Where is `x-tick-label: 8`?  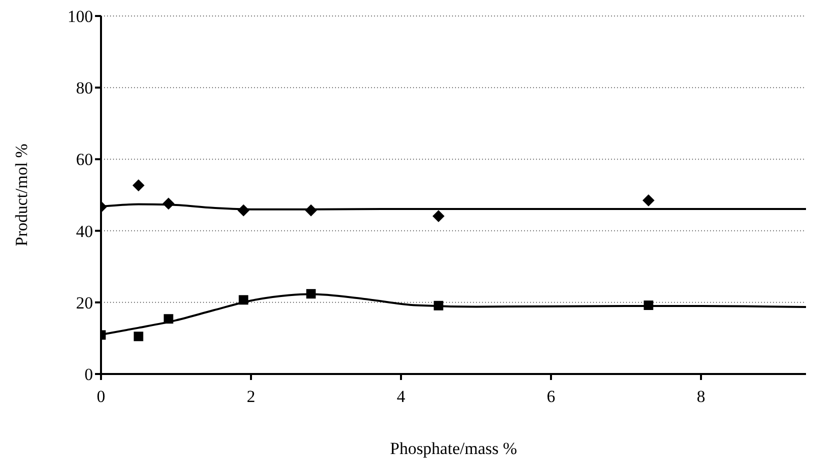
x-tick-label: 8 is located at coordinates (701, 396).